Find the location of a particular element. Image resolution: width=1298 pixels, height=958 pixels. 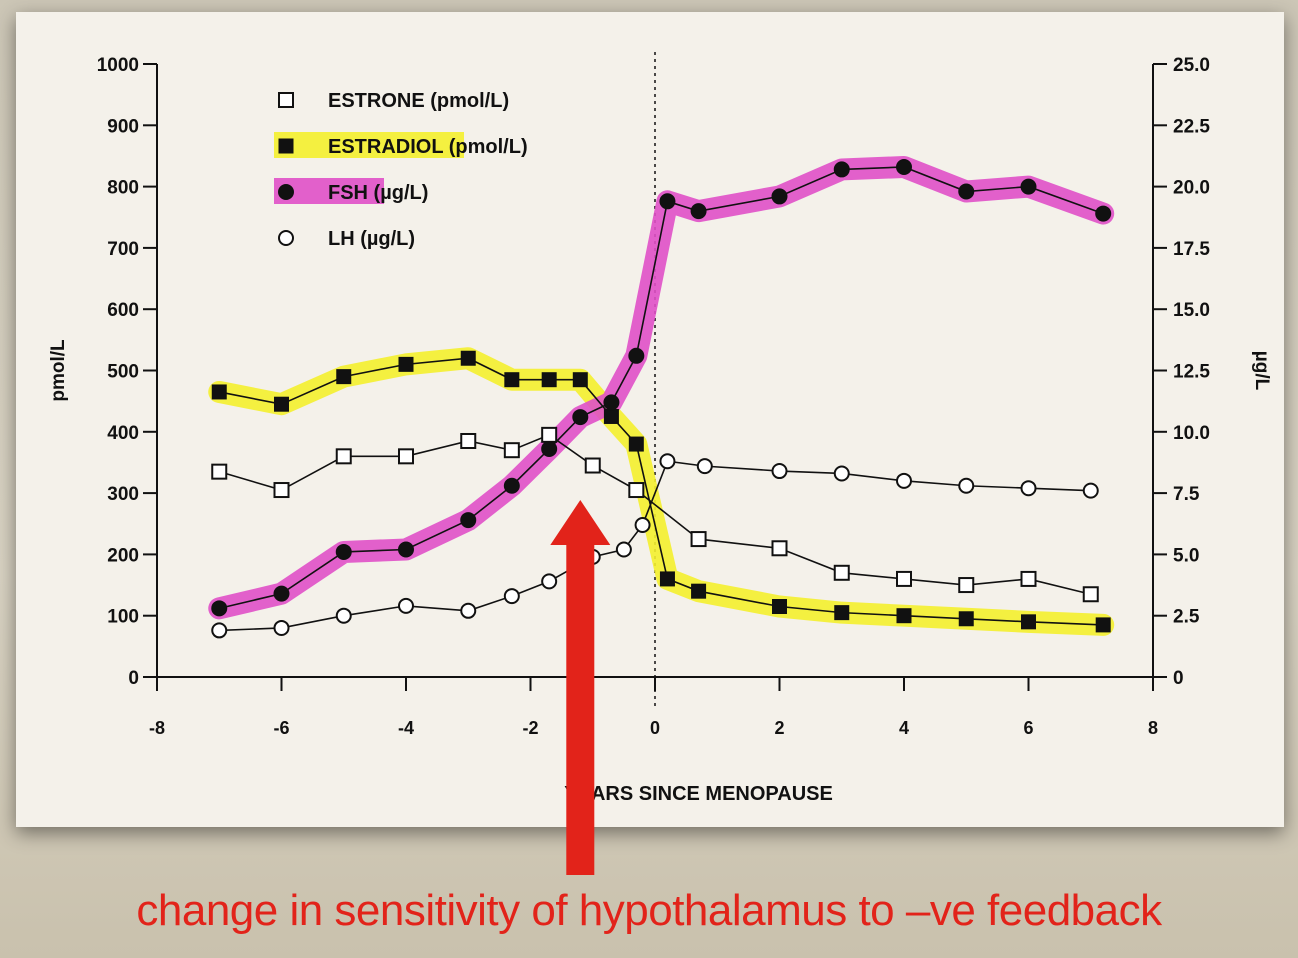

y-left-tick-label: 1000 is located at coordinates (118, 65).